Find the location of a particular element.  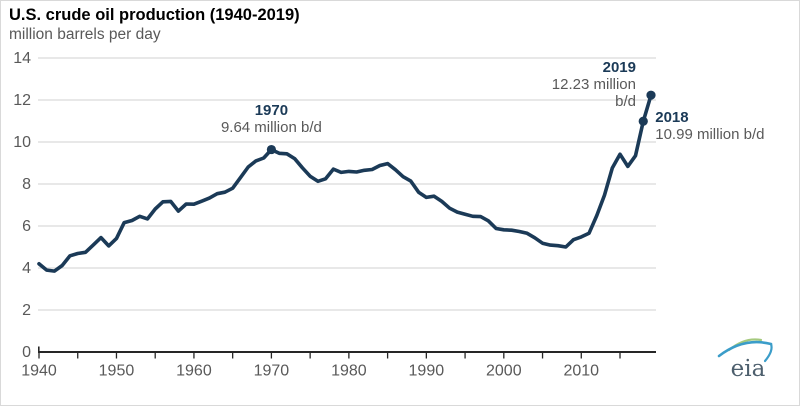

annotation-1970: 1970 9.64 million b/d is located at coordinates (271, 119).